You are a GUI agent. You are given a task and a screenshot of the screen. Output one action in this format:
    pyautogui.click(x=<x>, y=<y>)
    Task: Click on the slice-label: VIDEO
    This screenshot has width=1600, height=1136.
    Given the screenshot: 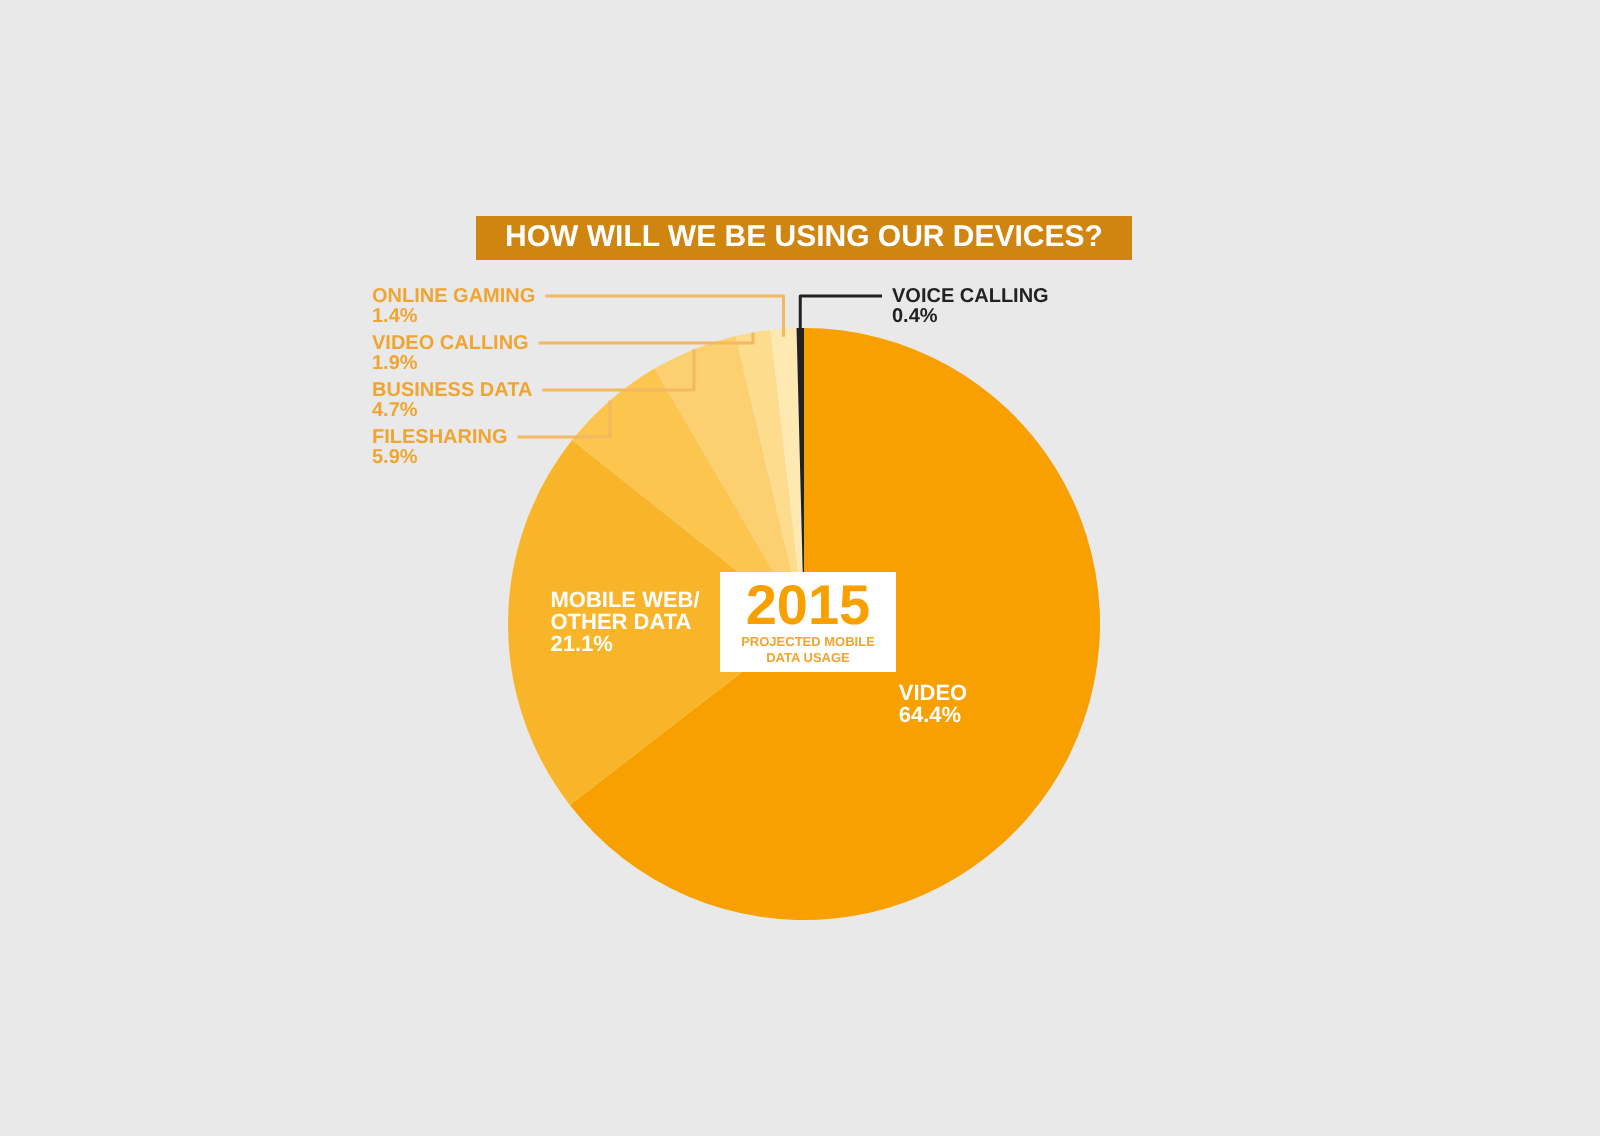 What is the action you would take?
    pyautogui.click(x=933, y=693)
    